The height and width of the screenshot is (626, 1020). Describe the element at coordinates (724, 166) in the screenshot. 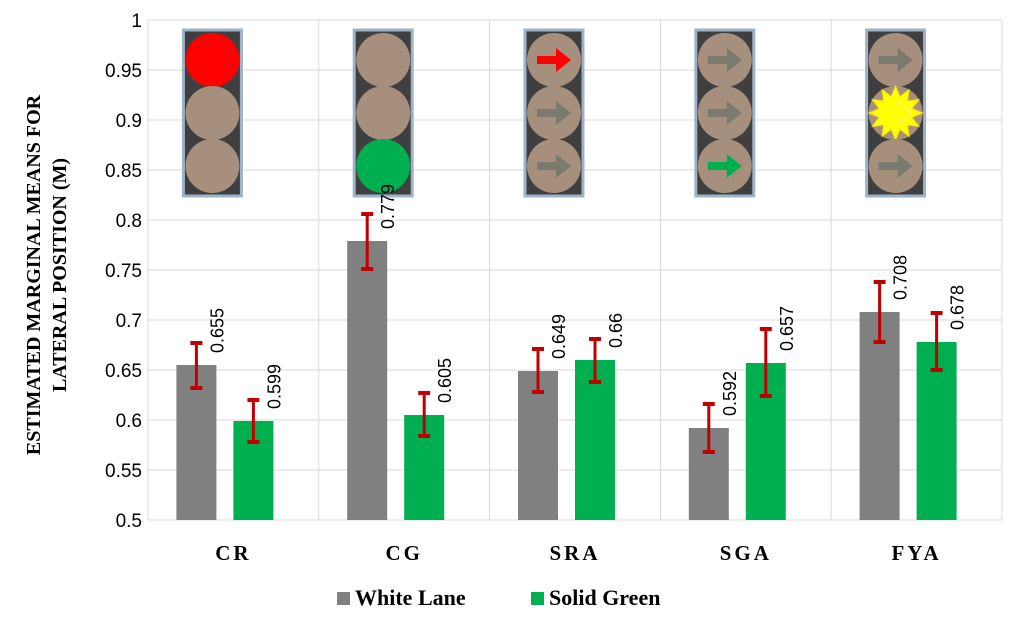

I see `green-arrow-icon` at that location.